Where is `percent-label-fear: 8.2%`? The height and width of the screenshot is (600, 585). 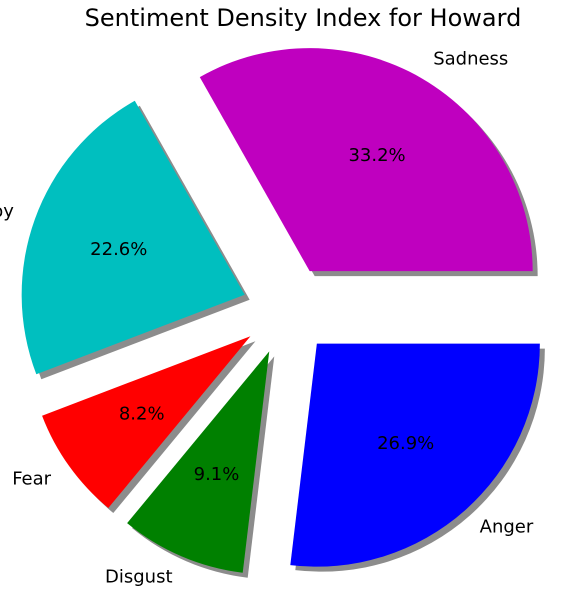 percent-label-fear: 8.2% is located at coordinates (142, 414).